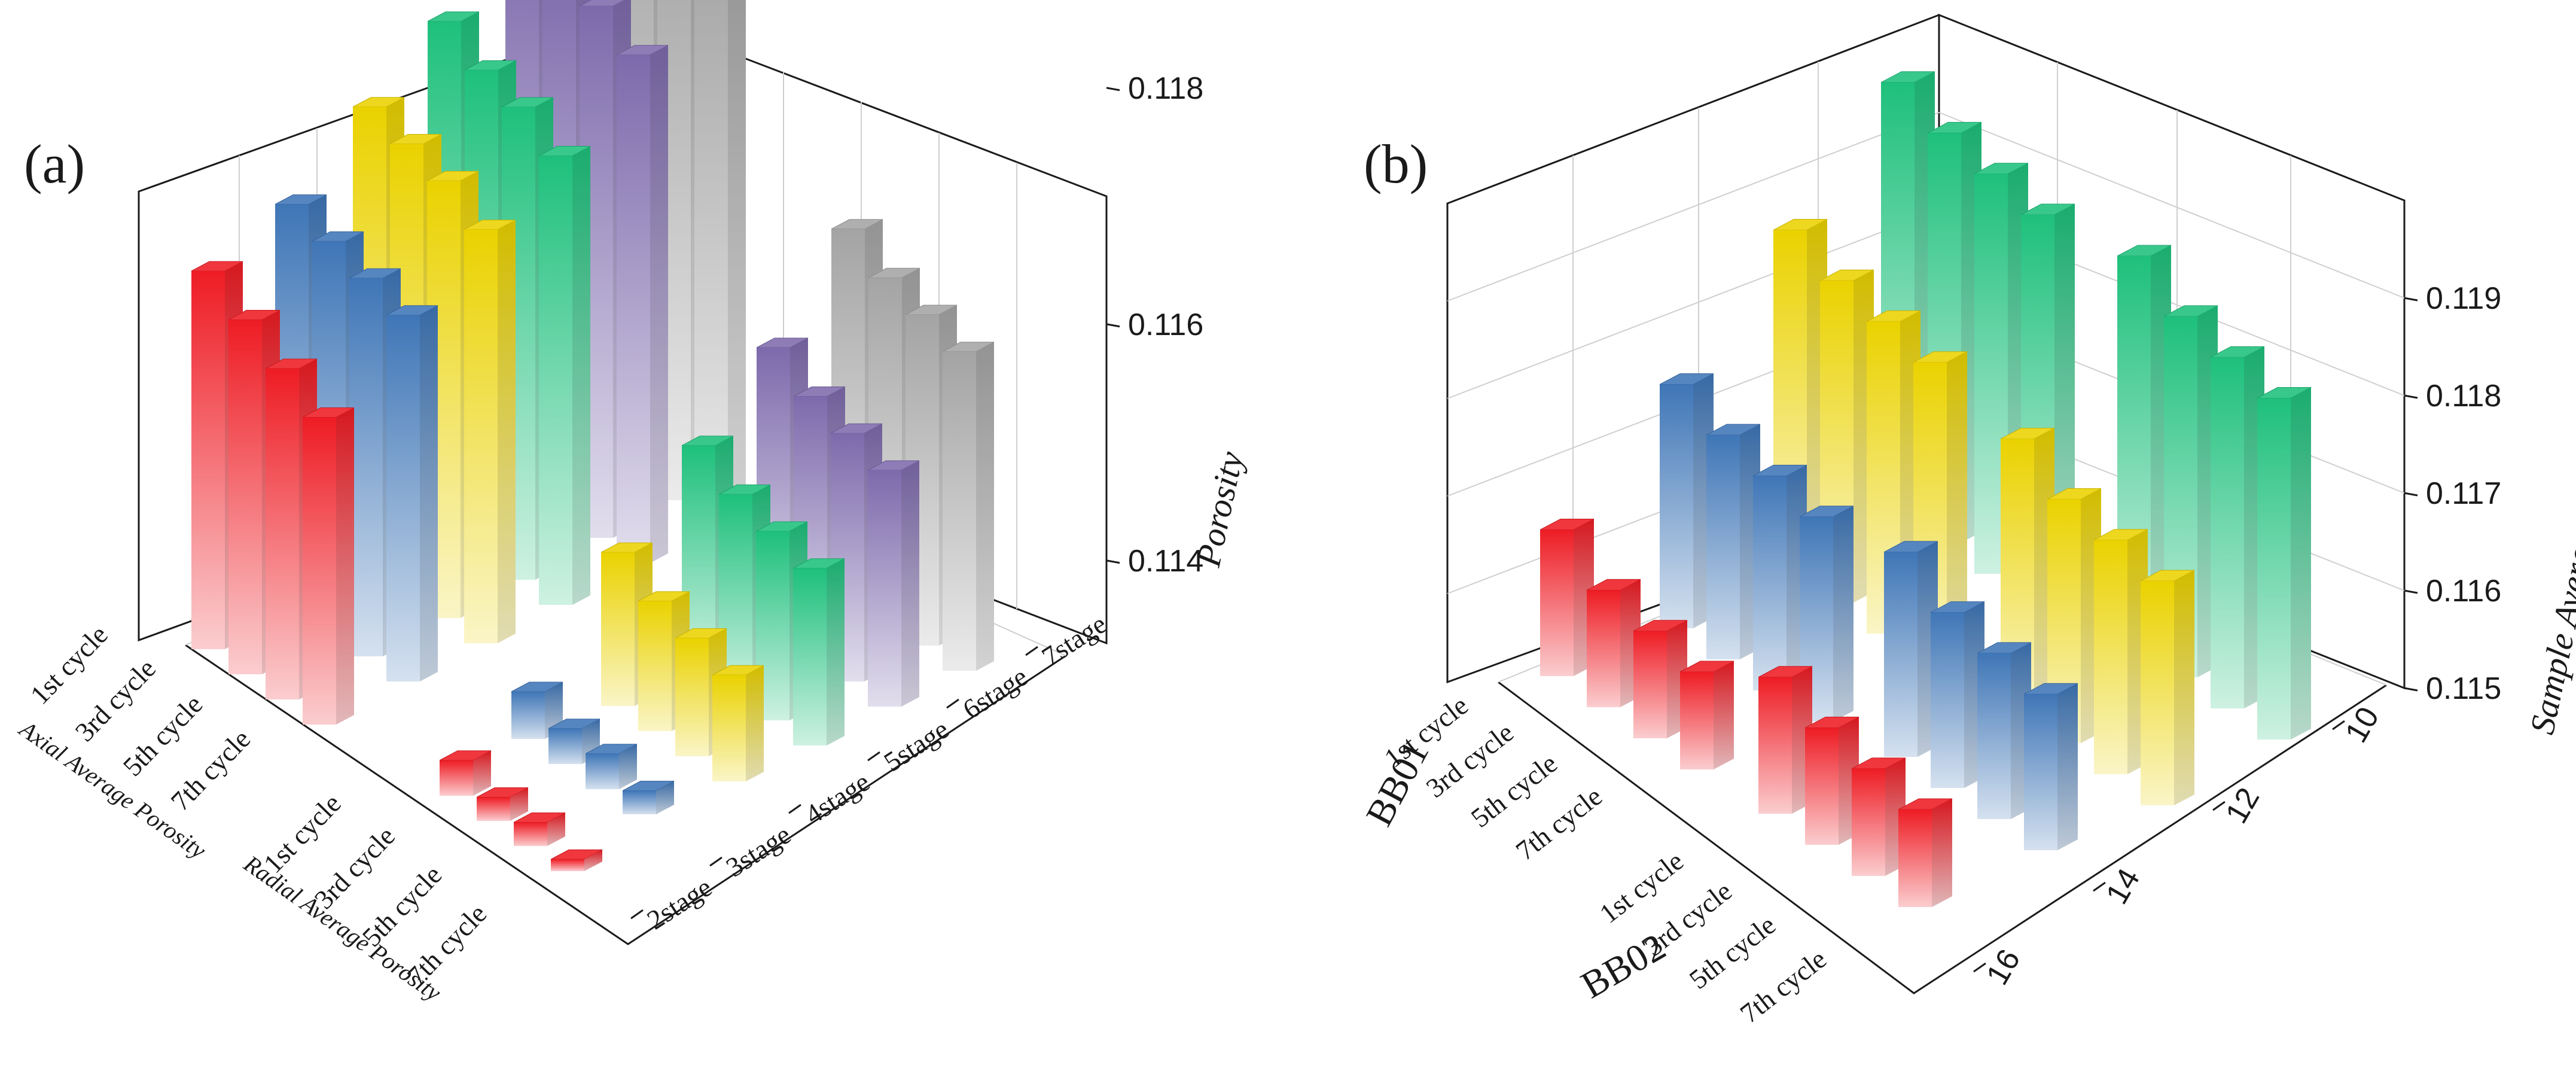 The image size is (2576, 1071). I want to click on panel-b-z-axis: 0.115 0.116 0.117 0.118 0.119, so click(2453, 494).